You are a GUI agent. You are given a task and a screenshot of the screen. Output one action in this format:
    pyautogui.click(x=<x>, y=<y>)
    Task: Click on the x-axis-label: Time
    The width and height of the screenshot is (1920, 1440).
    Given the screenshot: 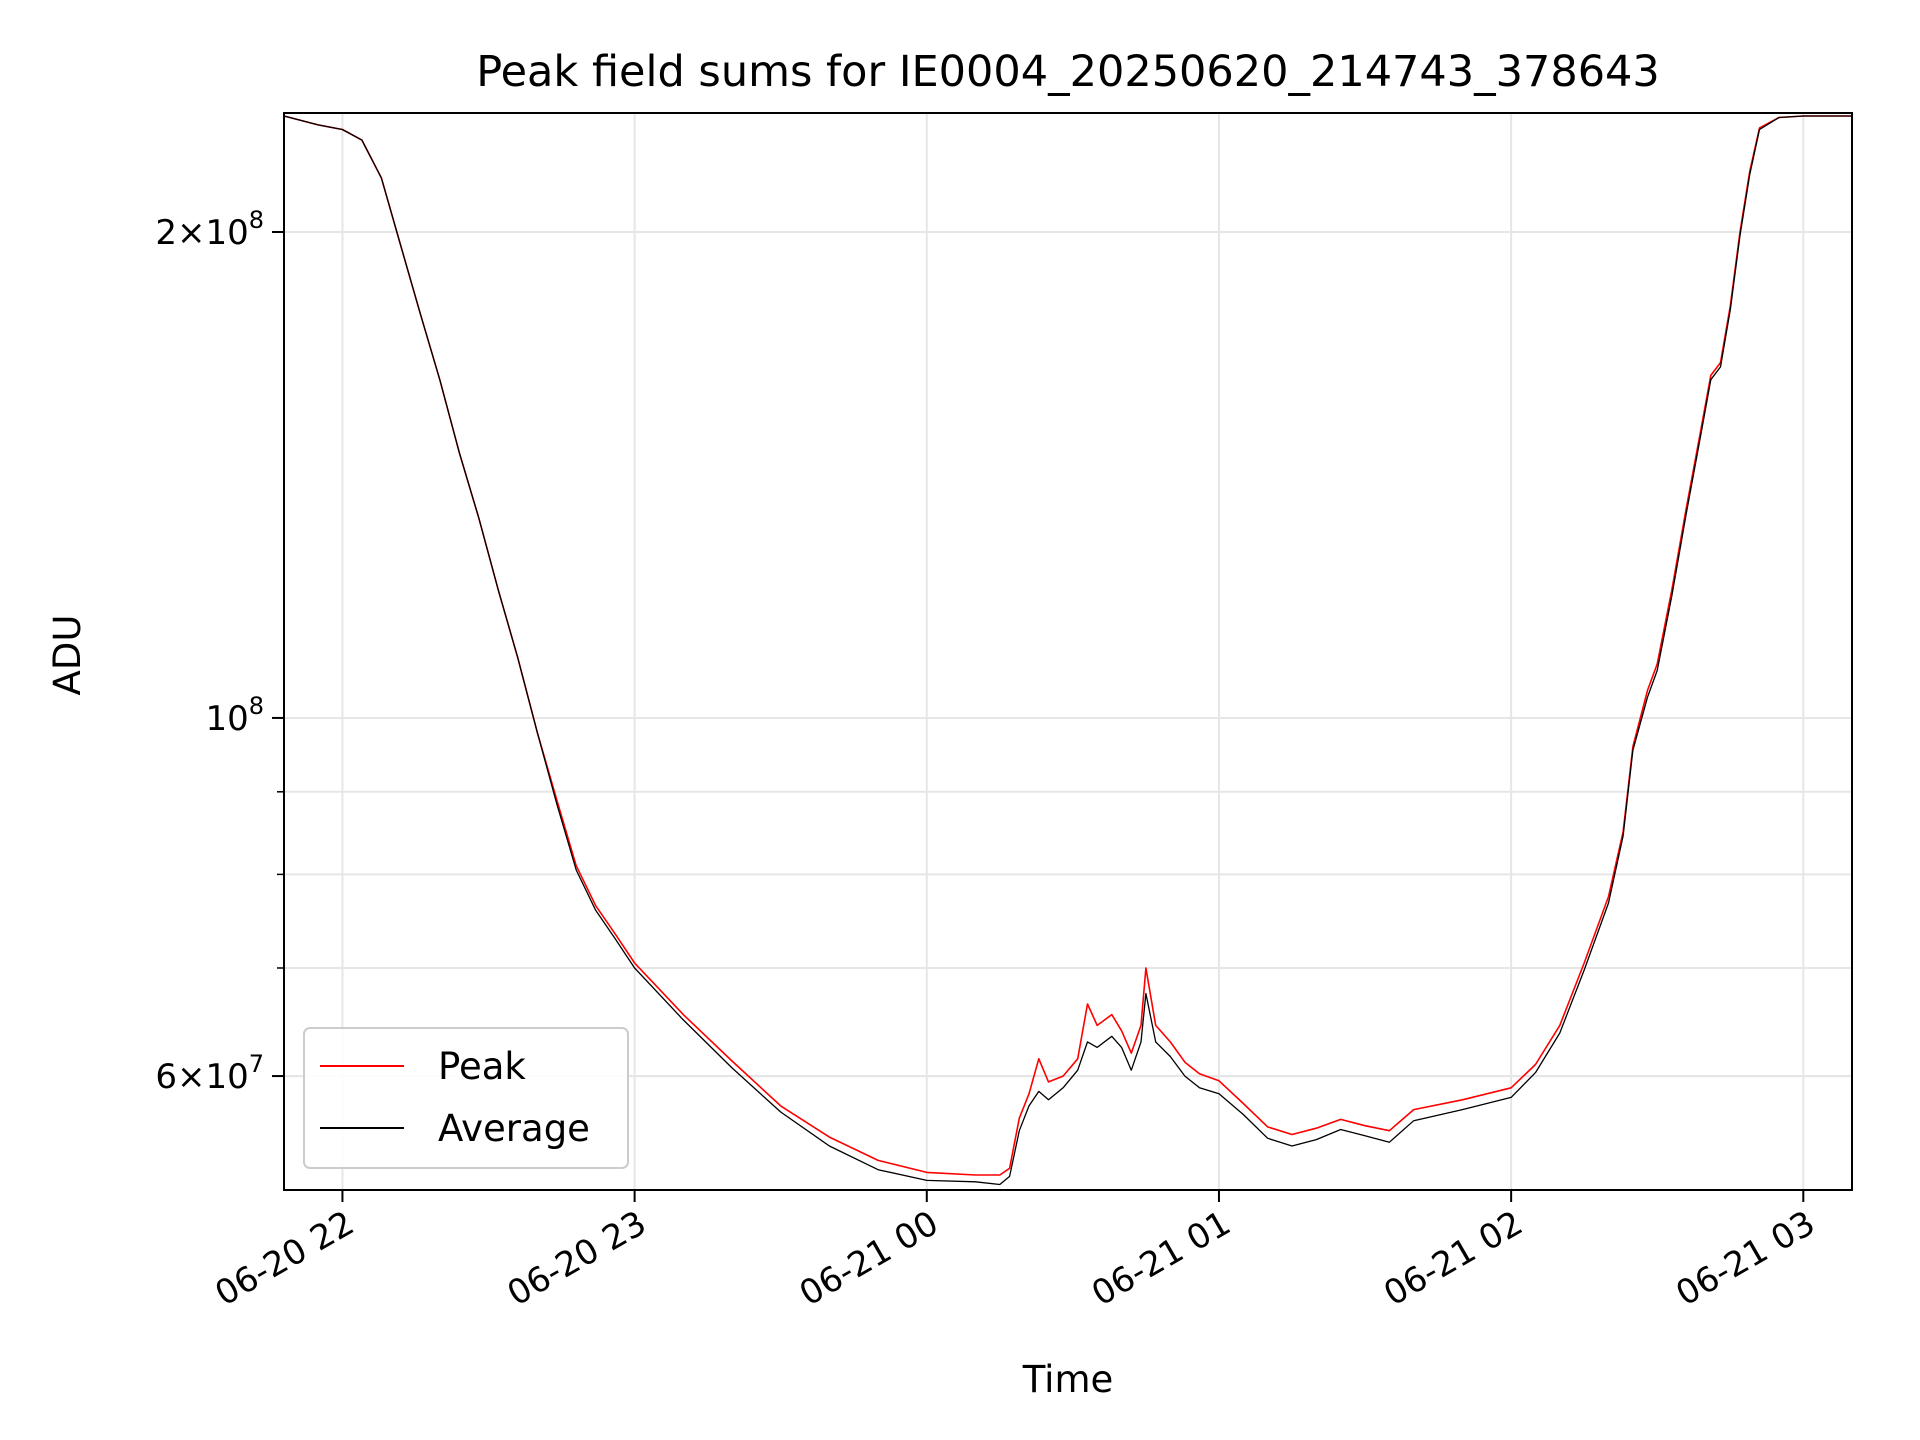 What is the action you would take?
    pyautogui.click(x=1068, y=1379)
    